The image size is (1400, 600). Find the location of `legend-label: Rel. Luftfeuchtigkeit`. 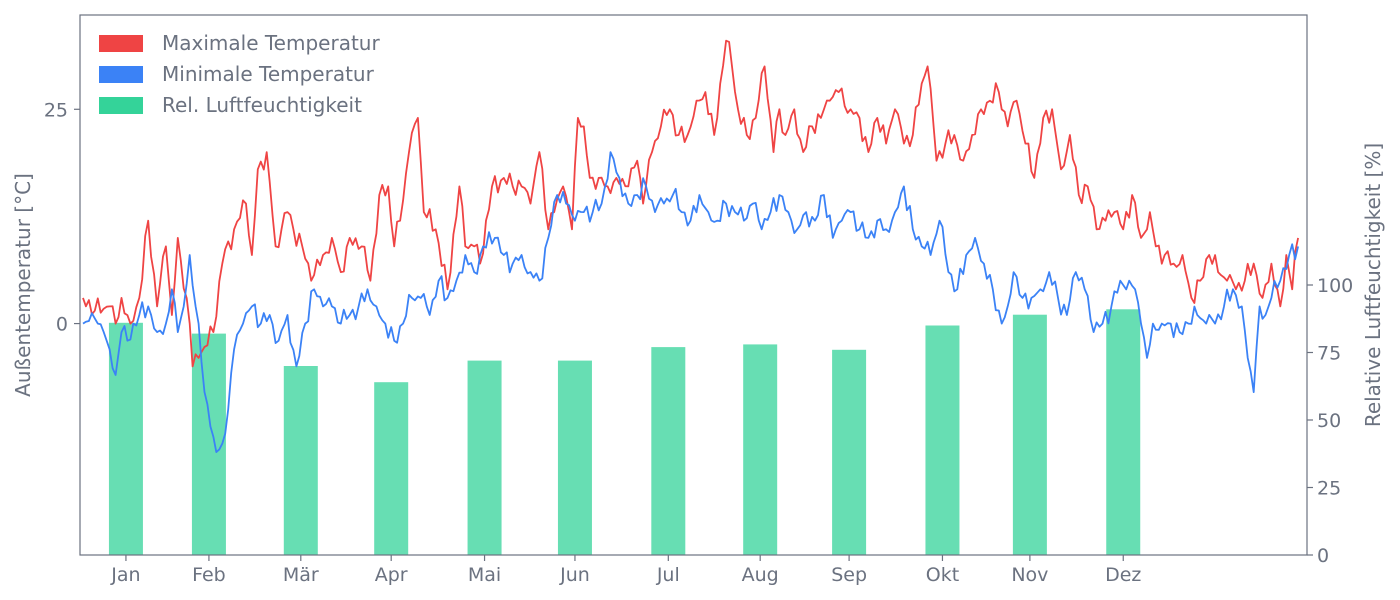

legend-label: Rel. Luftfeuchtigkeit is located at coordinates (262, 105).